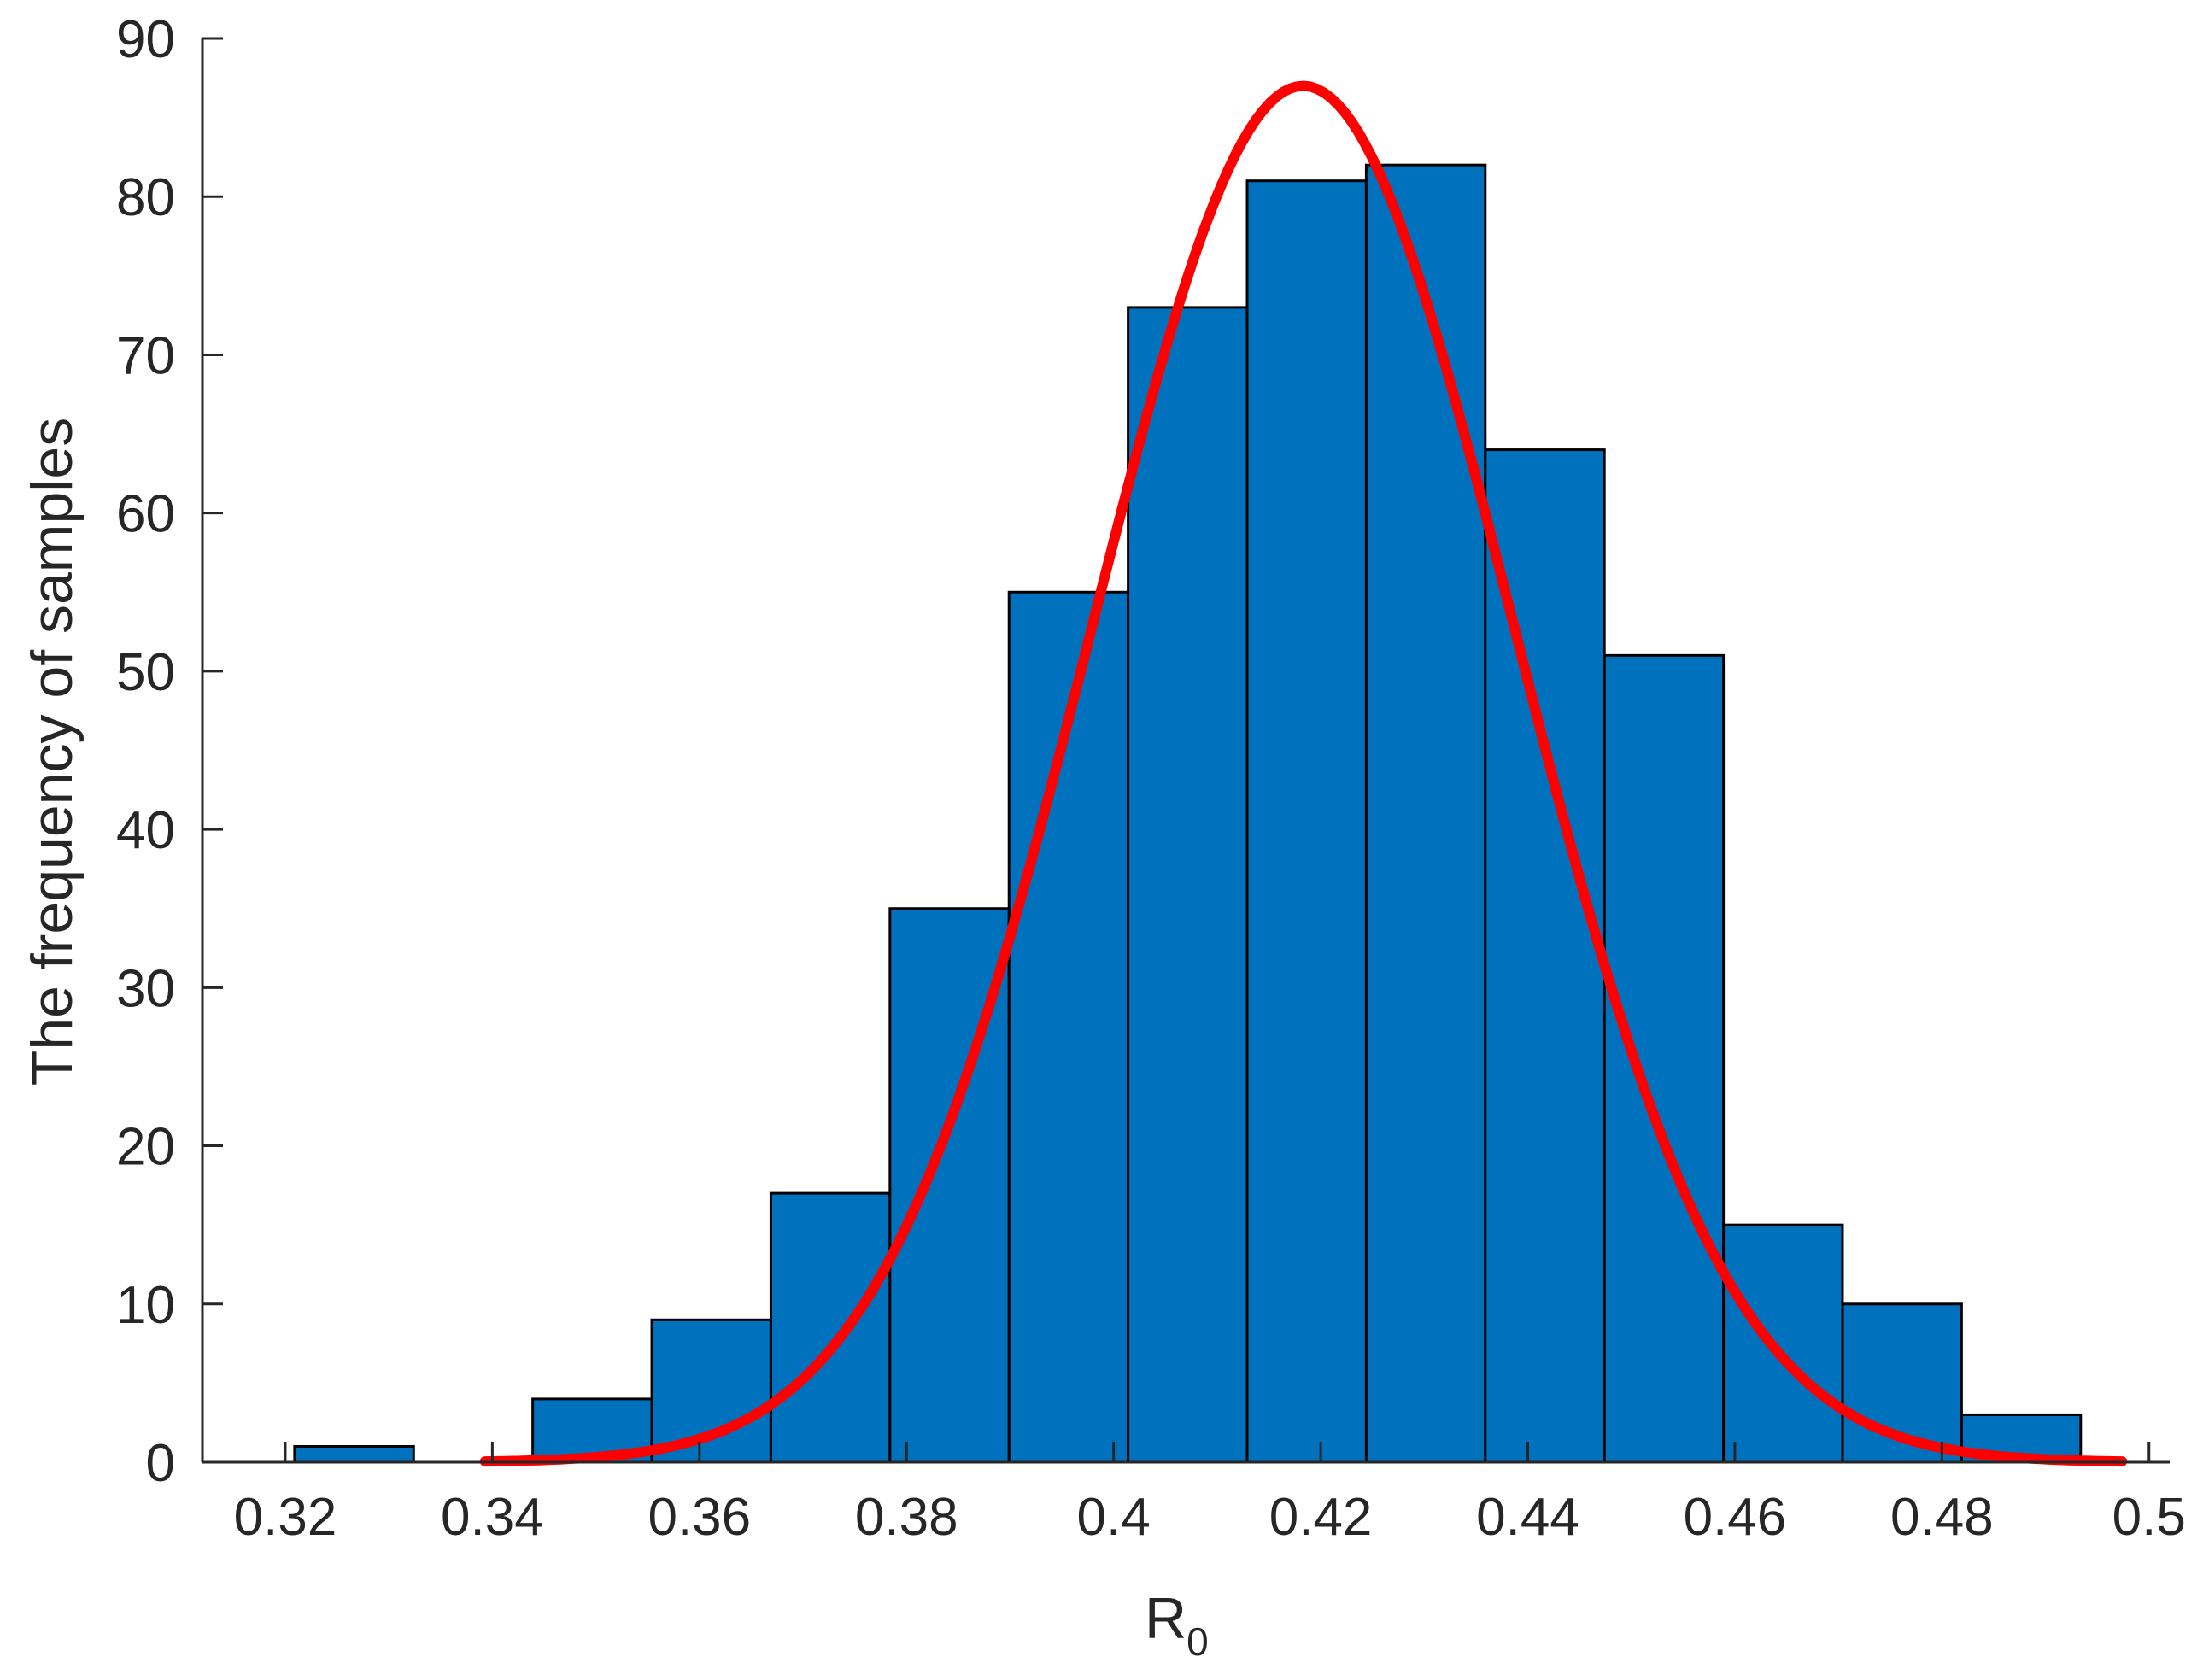  Describe the element at coordinates (1942, 1518) in the screenshot. I see `x-tick-label: 0.48` at that location.